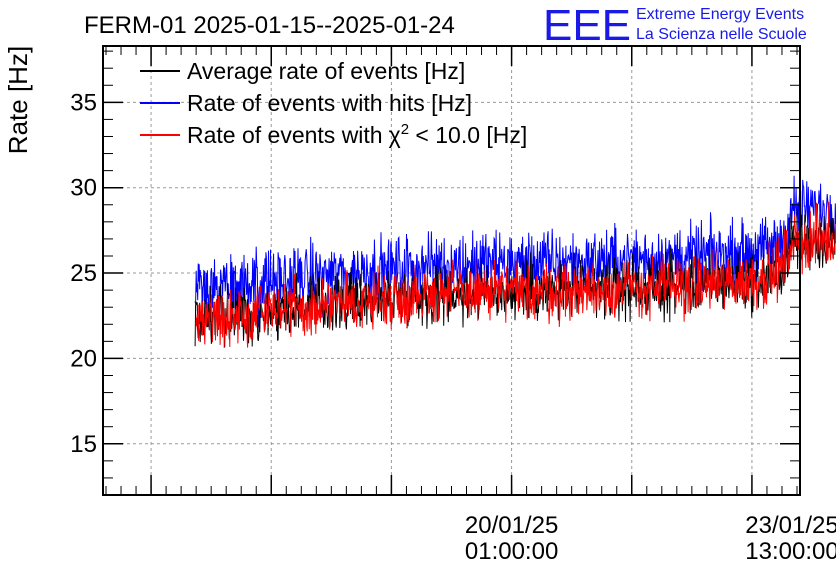 The height and width of the screenshot is (572, 836). Describe the element at coordinates (326, 71) in the screenshot. I see `legend-label-average: Average rate of events [Hz]` at that location.